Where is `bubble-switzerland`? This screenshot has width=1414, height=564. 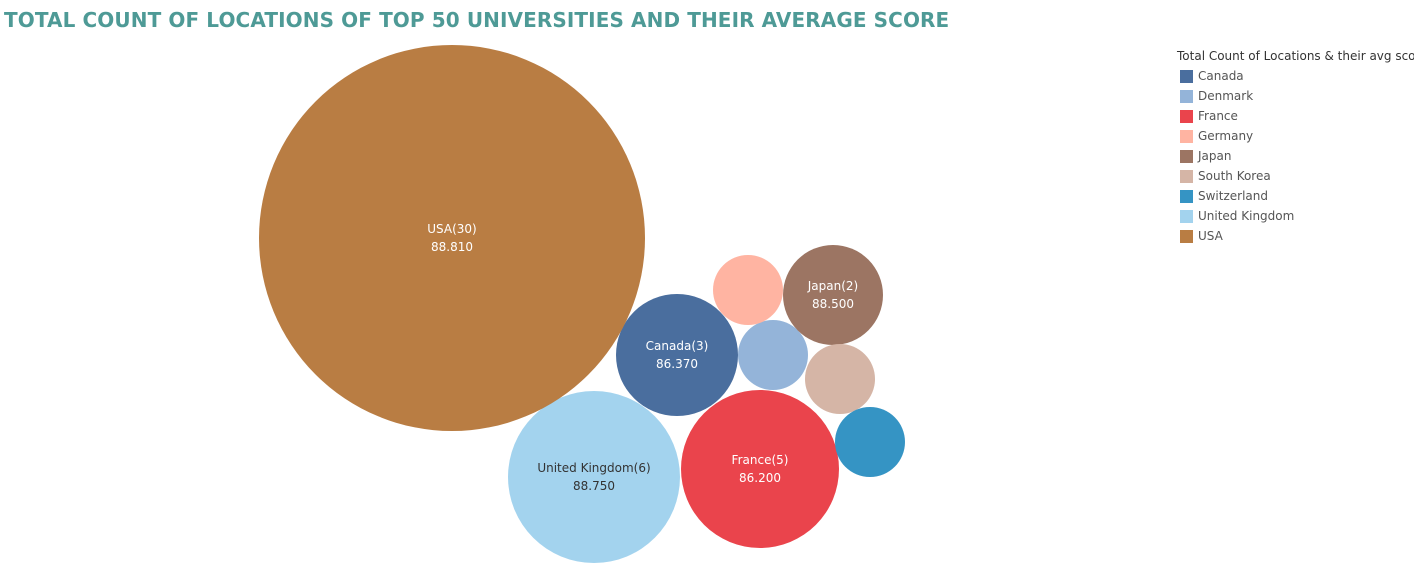 bubble-switzerland is located at coordinates (870, 442).